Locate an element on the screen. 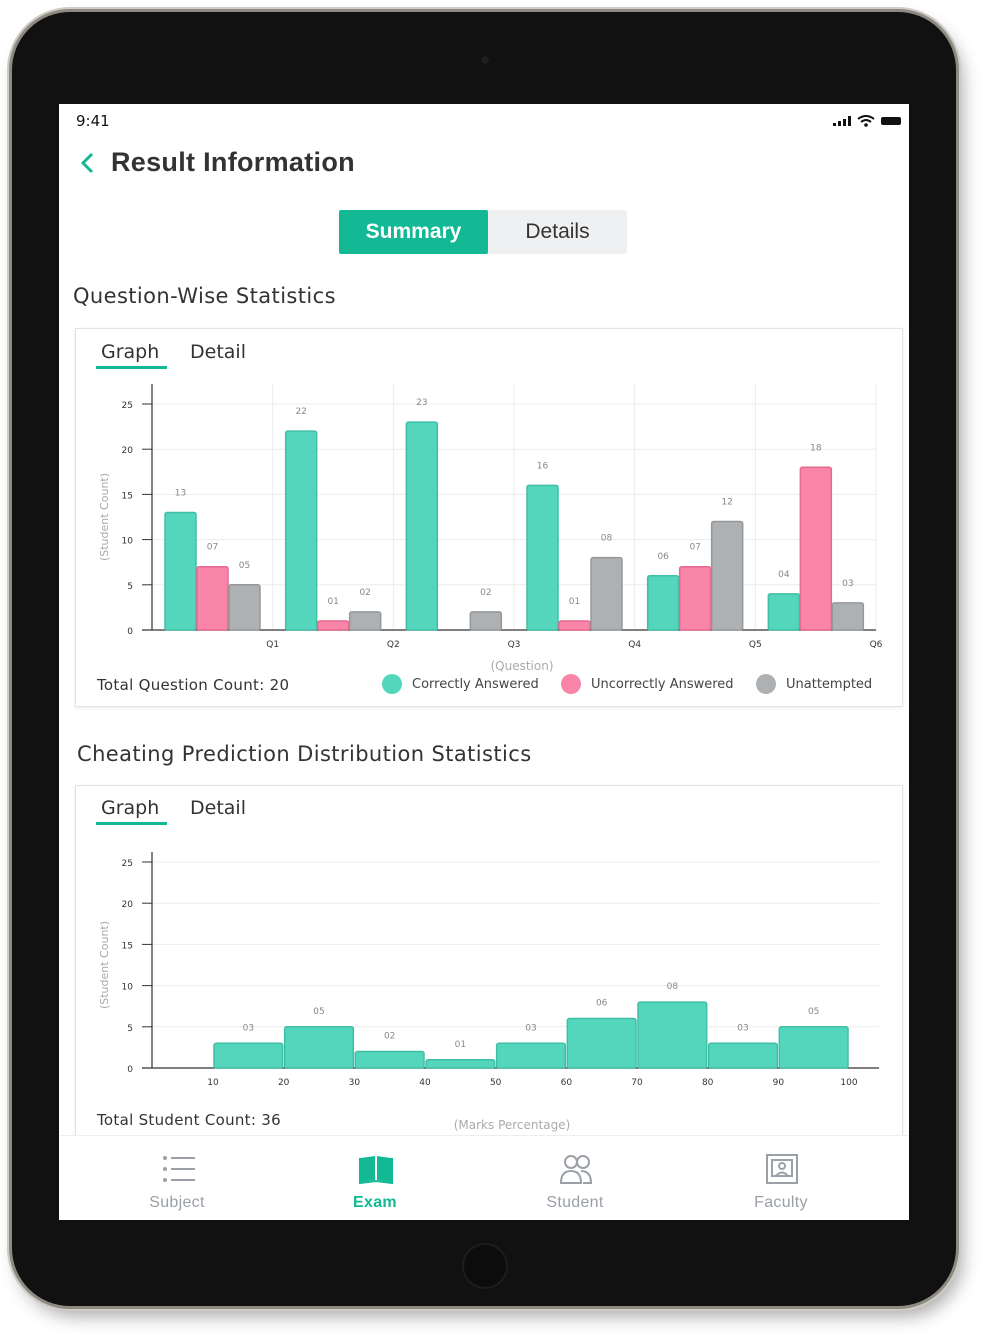 The width and height of the screenshot is (1000, 1334). book-icon is located at coordinates (376, 1170).